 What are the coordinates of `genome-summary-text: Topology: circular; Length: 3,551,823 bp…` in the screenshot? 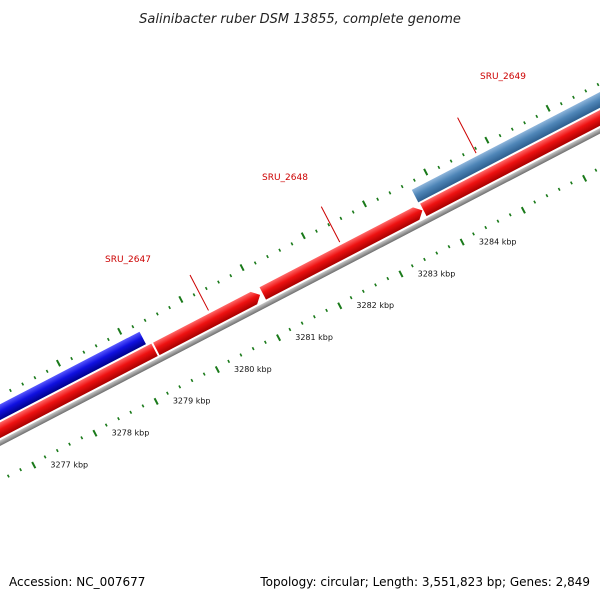 It's located at (424, 582).